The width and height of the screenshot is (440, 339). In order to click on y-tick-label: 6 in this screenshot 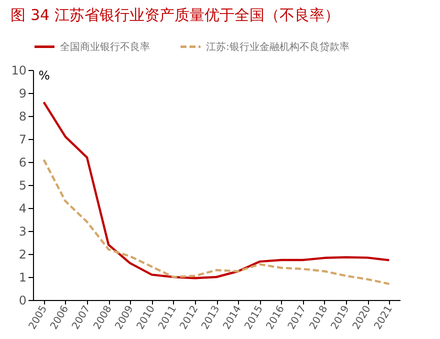, I will do `click(22, 163)`.